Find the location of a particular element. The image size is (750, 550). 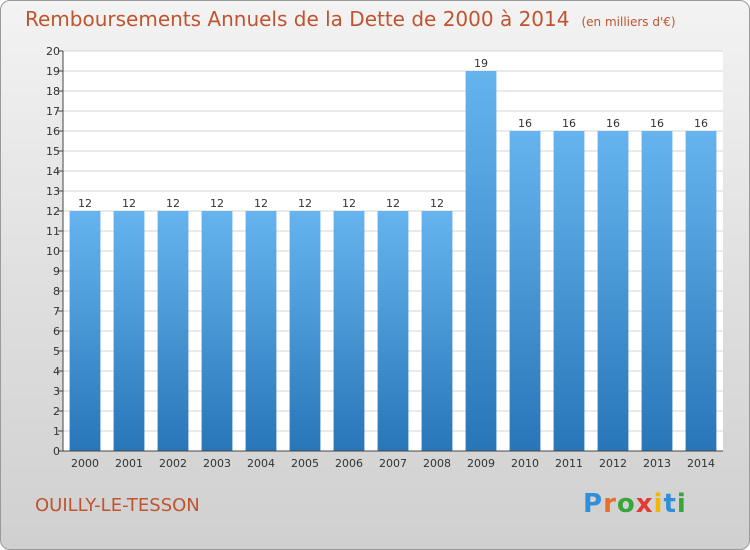

y-tick-label: 17 is located at coordinates (53, 111).